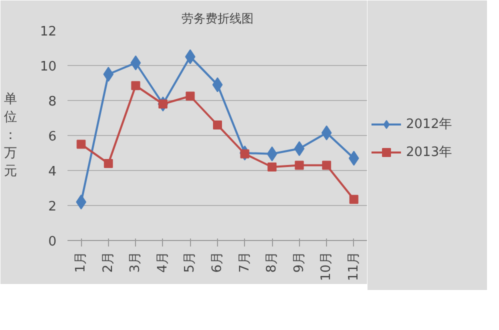 The width and height of the screenshot is (499, 330). I want to click on y-tick-label: 6, so click(52, 137).